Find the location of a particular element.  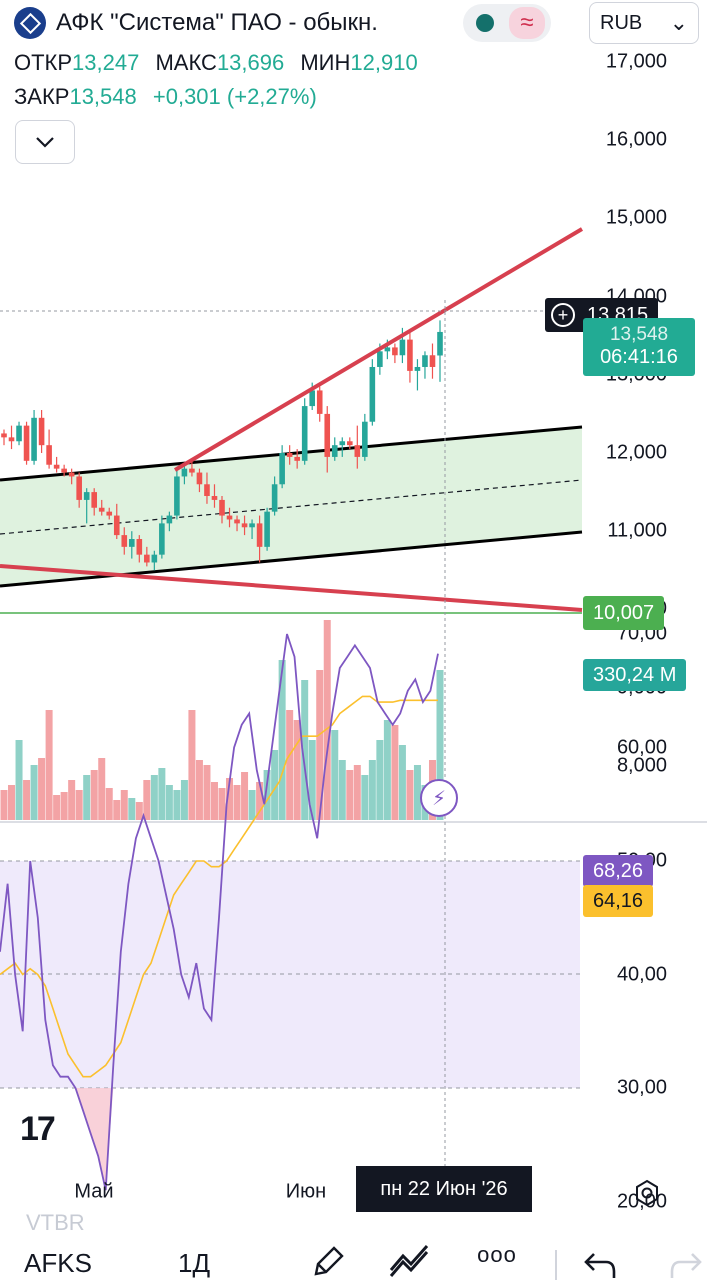

lightning-icon: ⚡ is located at coordinates (439, 798).